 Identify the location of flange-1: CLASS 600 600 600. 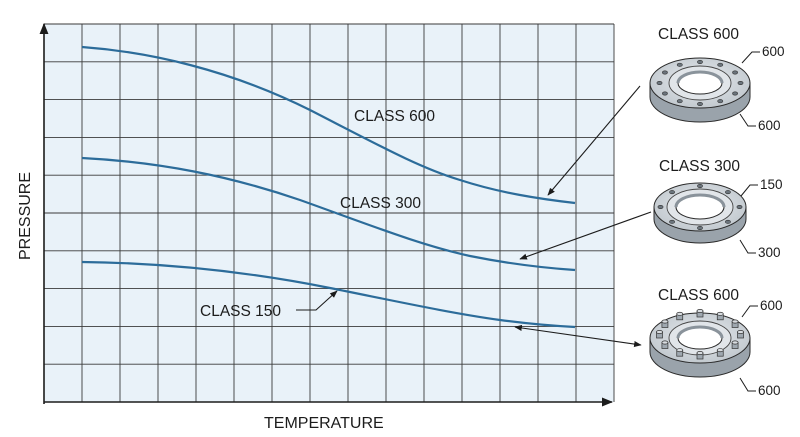
(717, 79).